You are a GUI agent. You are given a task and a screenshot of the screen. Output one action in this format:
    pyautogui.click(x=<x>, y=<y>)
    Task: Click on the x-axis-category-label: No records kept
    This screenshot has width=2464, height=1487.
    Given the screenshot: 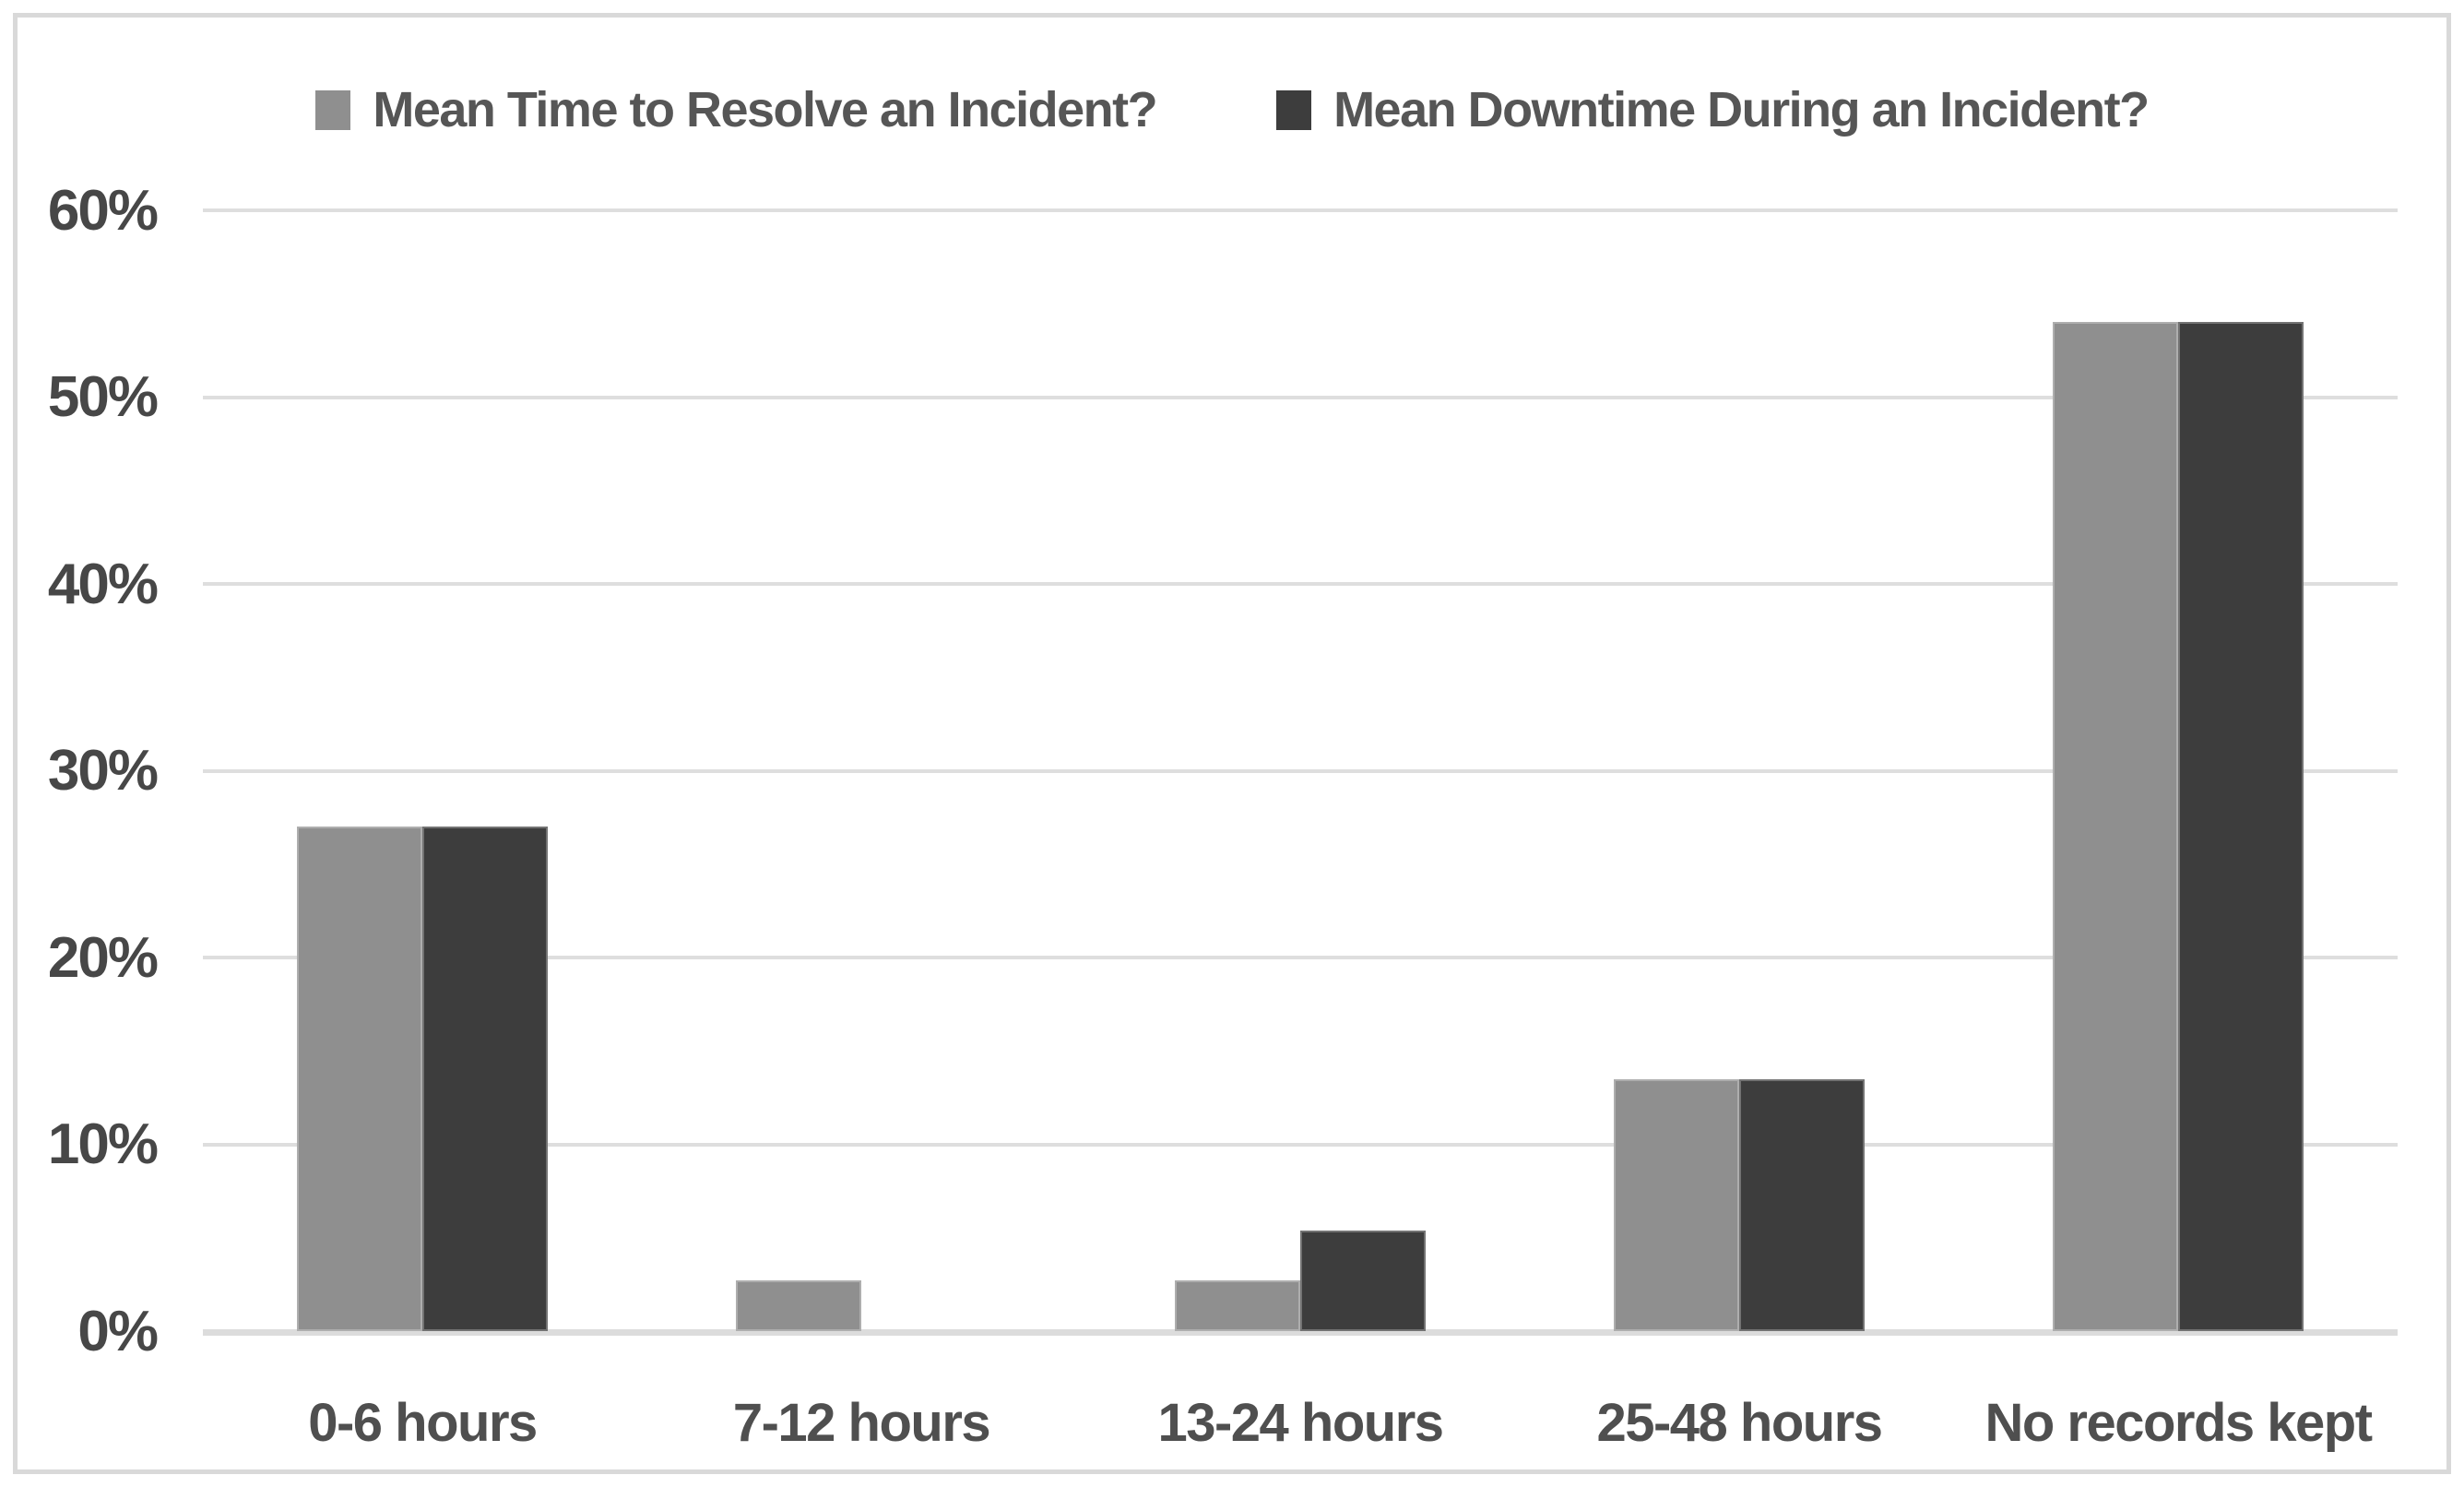 What is the action you would take?
    pyautogui.click(x=2178, y=1423)
    